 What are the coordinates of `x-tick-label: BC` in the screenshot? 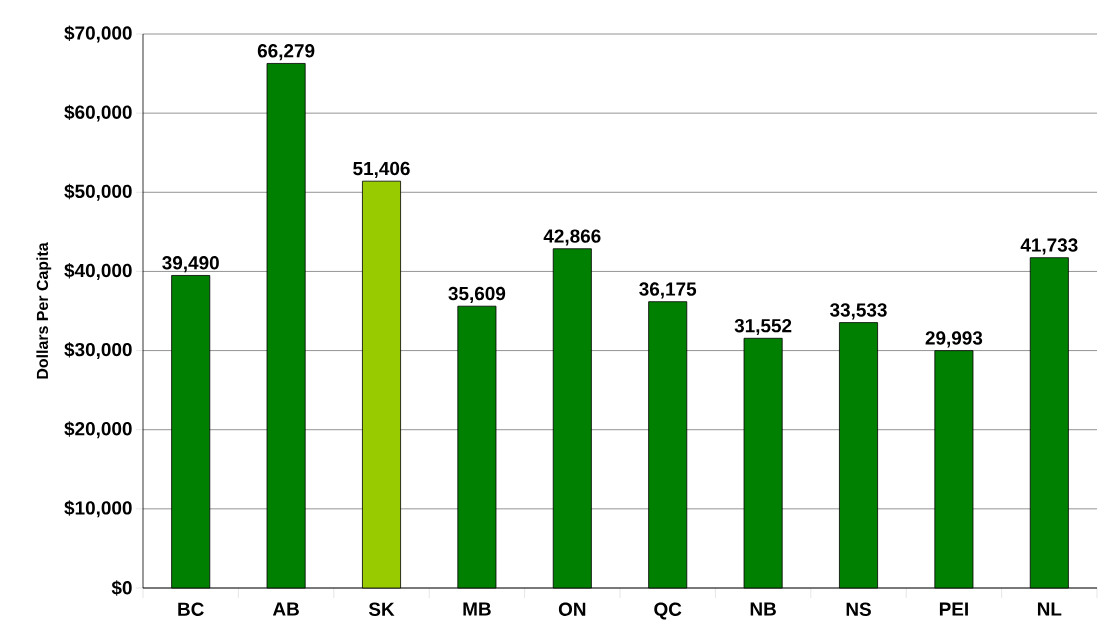 It's located at (191, 609).